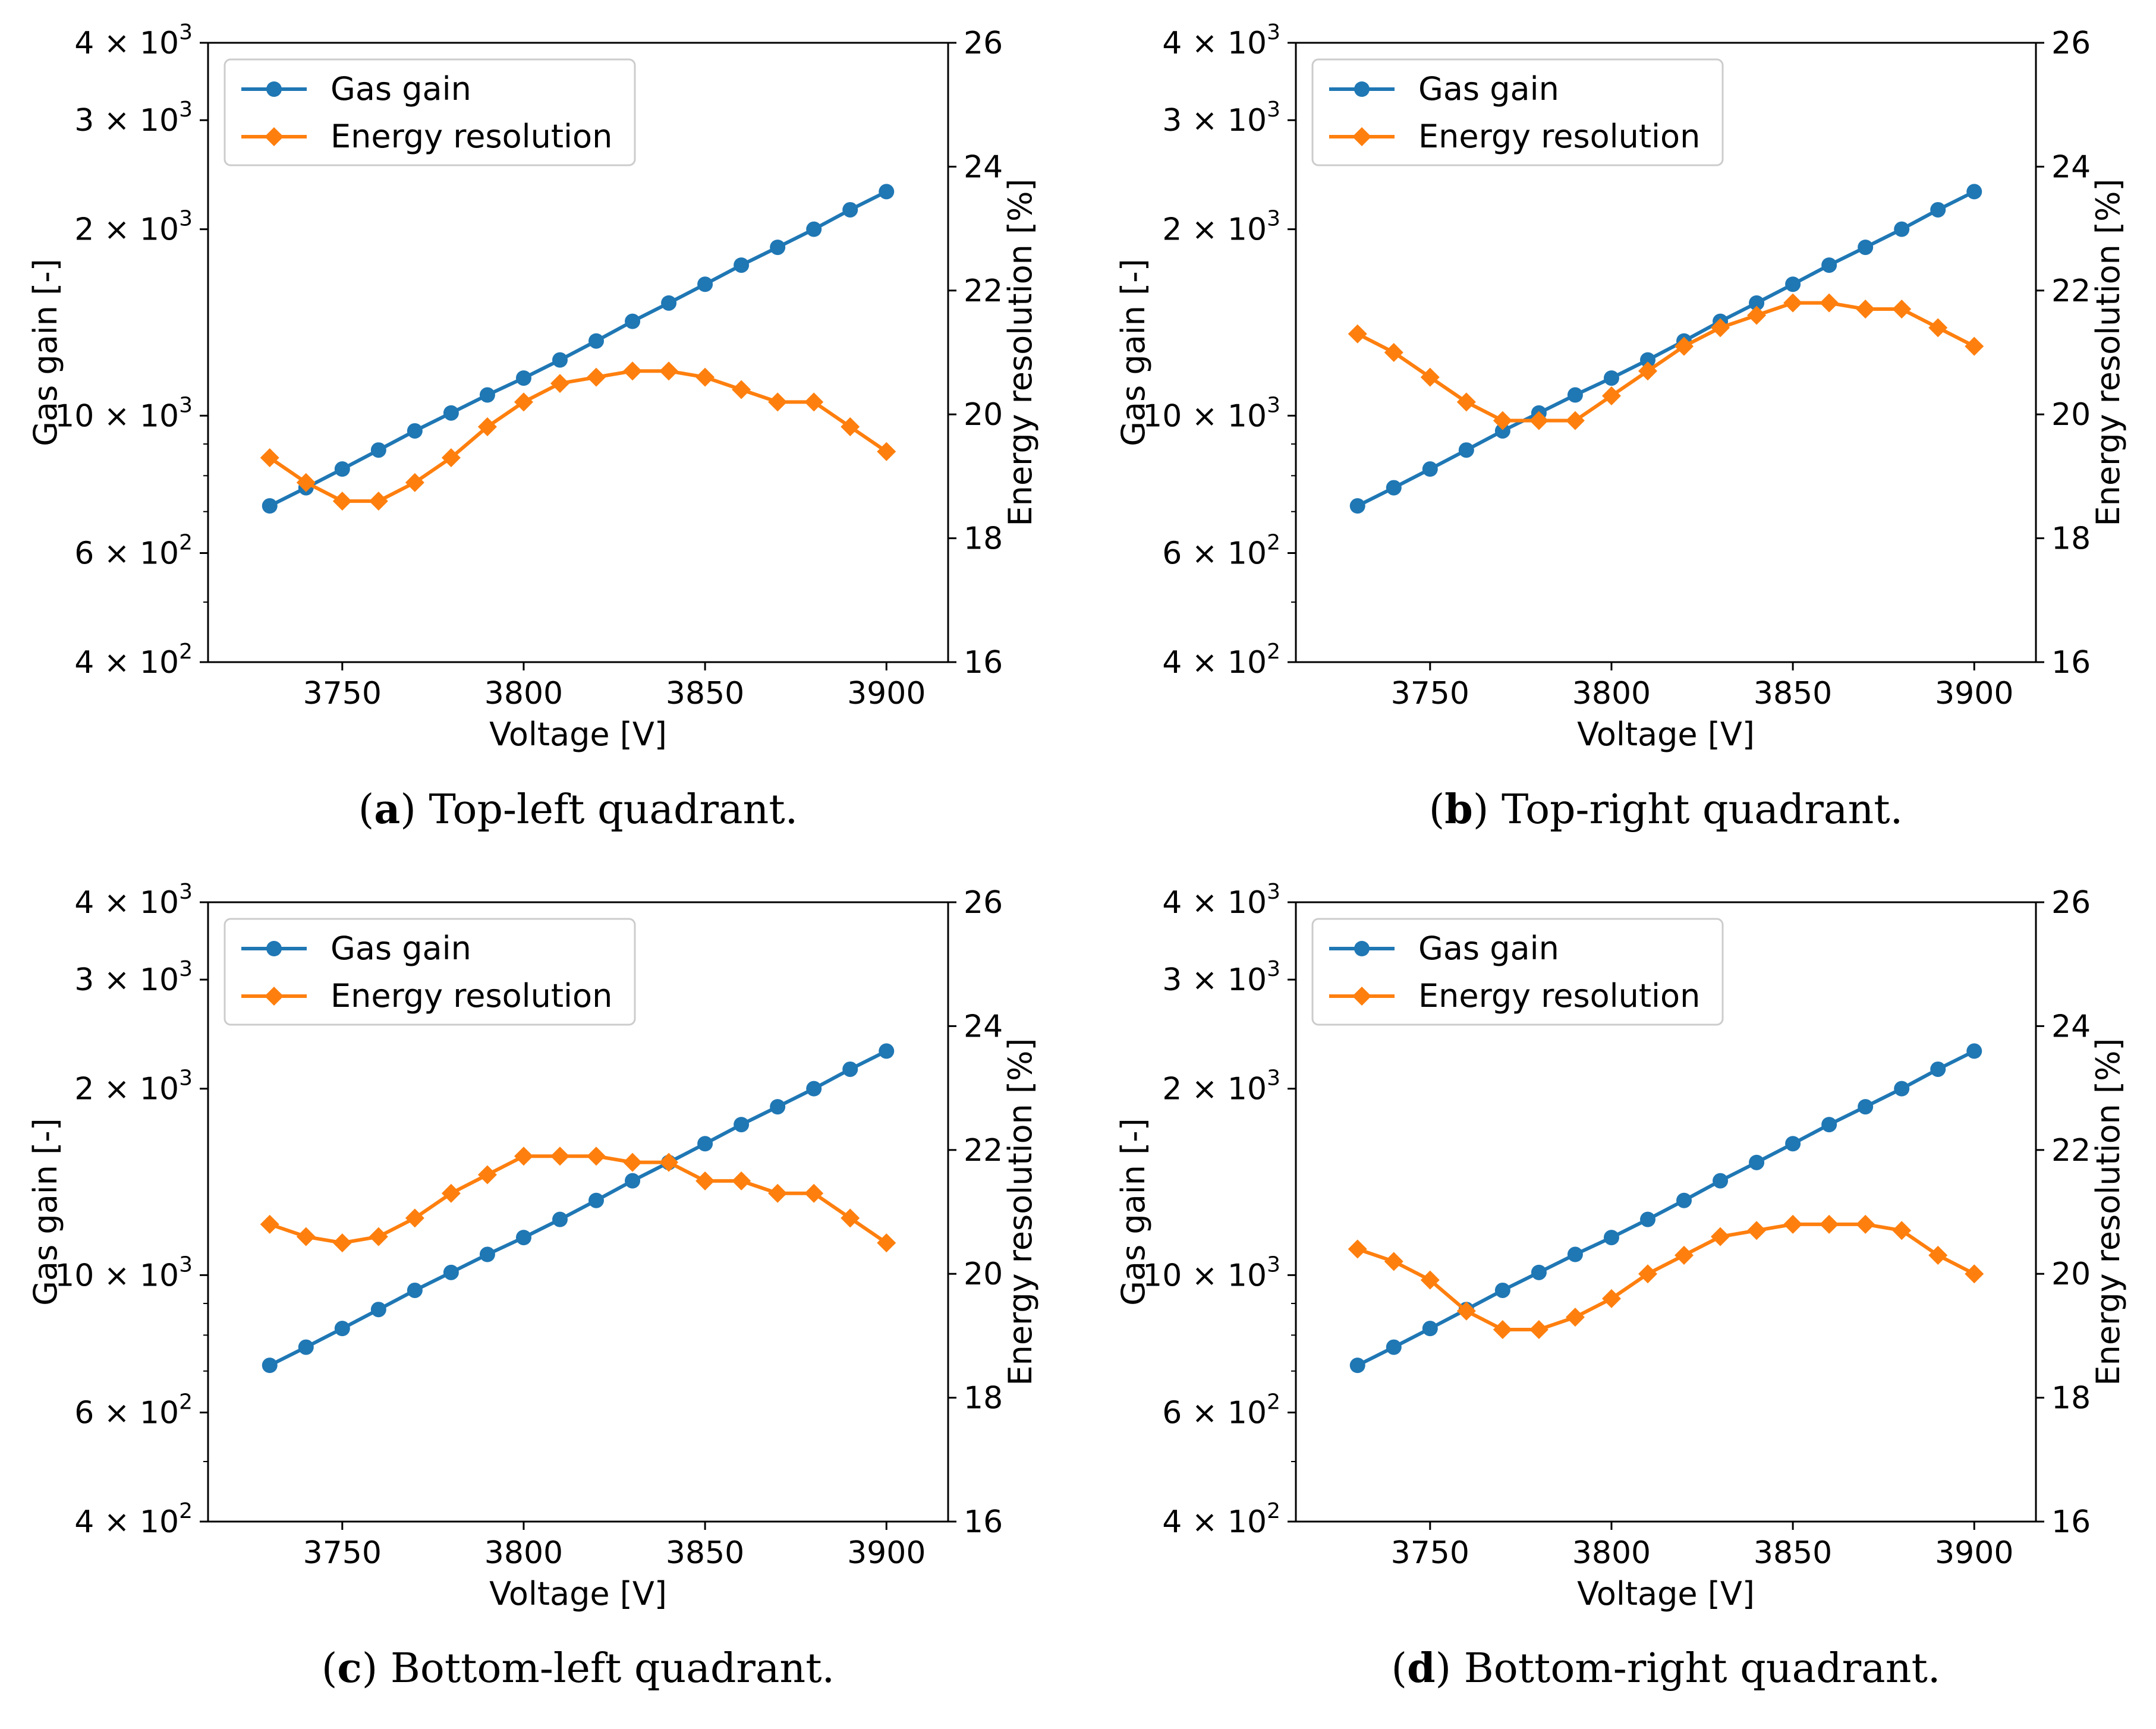 This screenshot has height=1729, width=2156. What do you see at coordinates (1172, 903) in the screenshot?
I see `y-tick-mantissa: 4` at bounding box center [1172, 903].